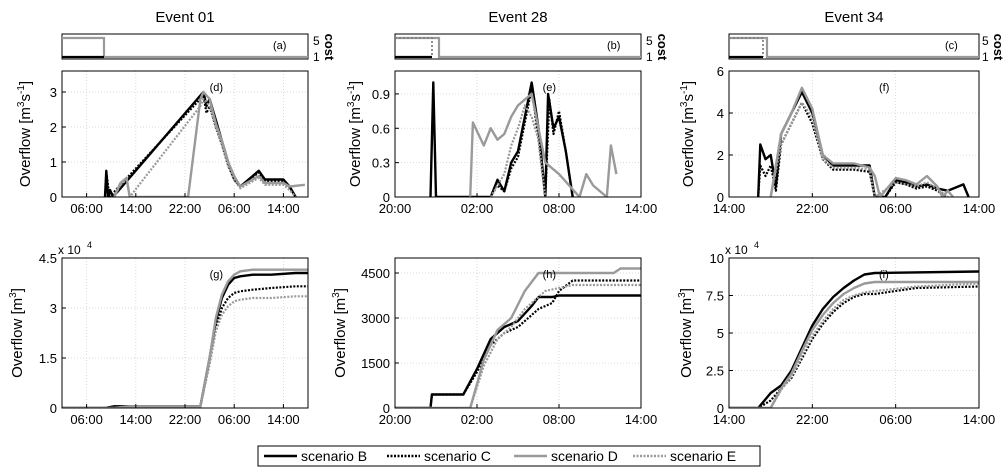  What do you see at coordinates (549, 275) in the screenshot?
I see `panel-label: (h)` at bounding box center [549, 275].